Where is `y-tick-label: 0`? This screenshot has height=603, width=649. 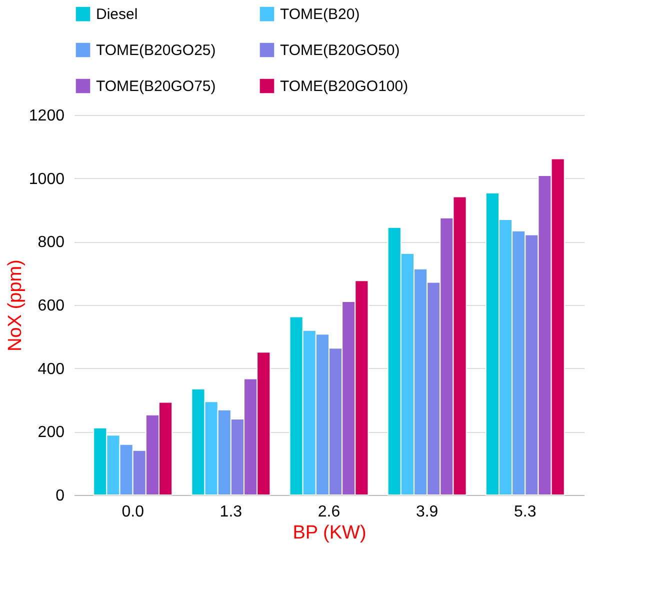
y-tick-label: 0 is located at coordinates (60, 496).